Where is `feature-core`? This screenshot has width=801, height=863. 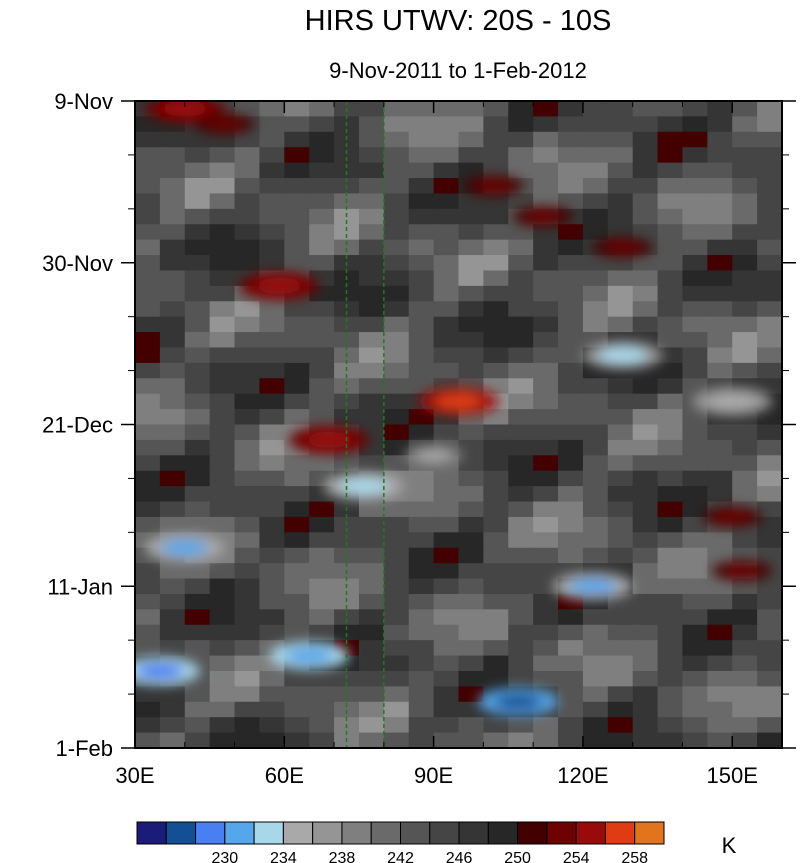
feature-core is located at coordinates (309, 655).